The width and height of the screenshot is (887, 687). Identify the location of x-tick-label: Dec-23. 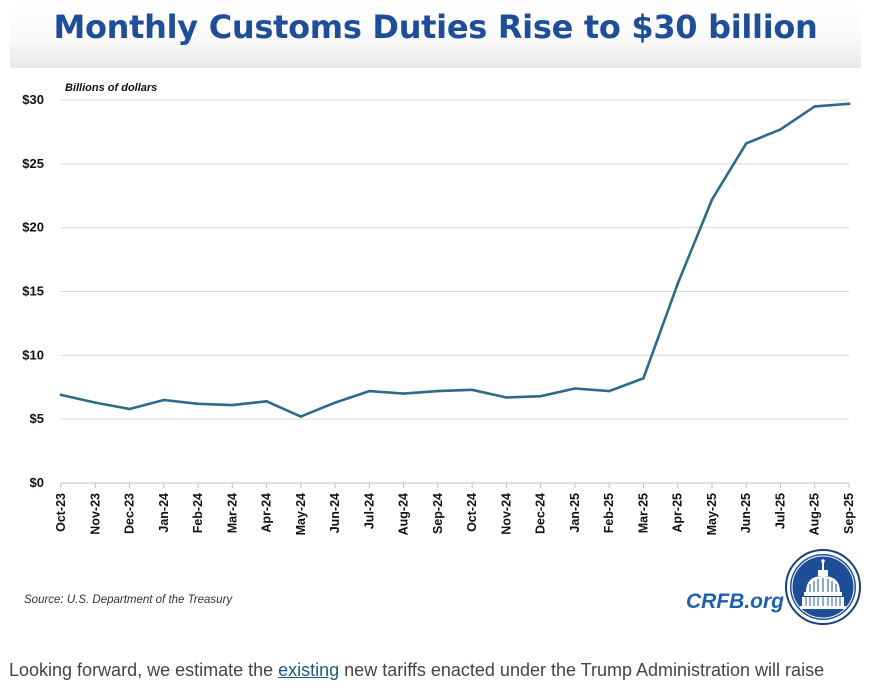
(130, 513).